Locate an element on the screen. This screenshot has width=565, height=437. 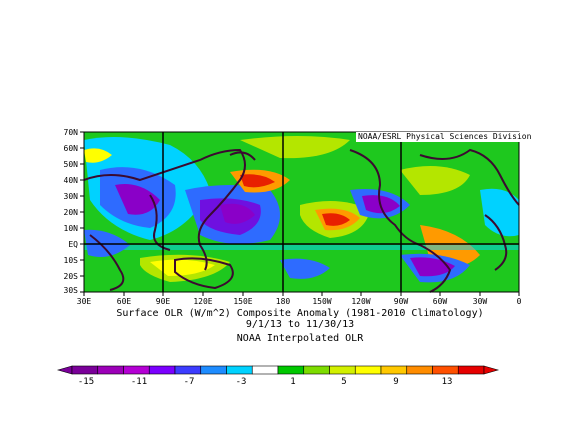
colorbar-label: -3 is located at coordinates (241, 382).